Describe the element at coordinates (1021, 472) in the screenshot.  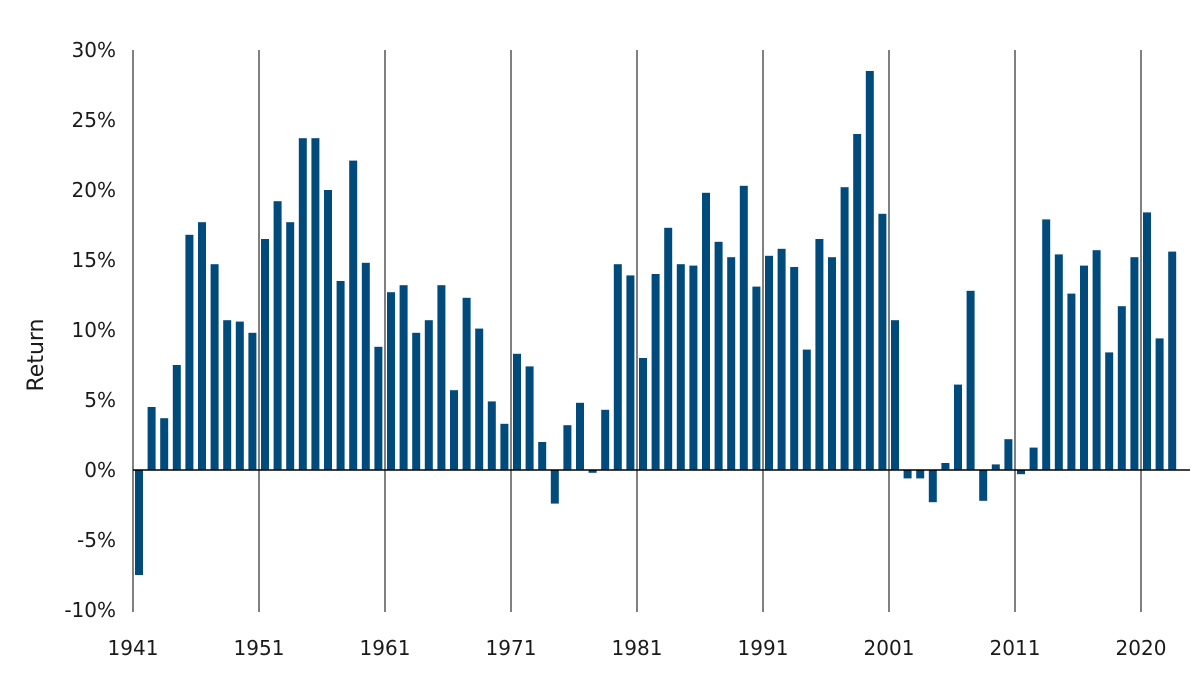
I see `bar-2011` at that location.